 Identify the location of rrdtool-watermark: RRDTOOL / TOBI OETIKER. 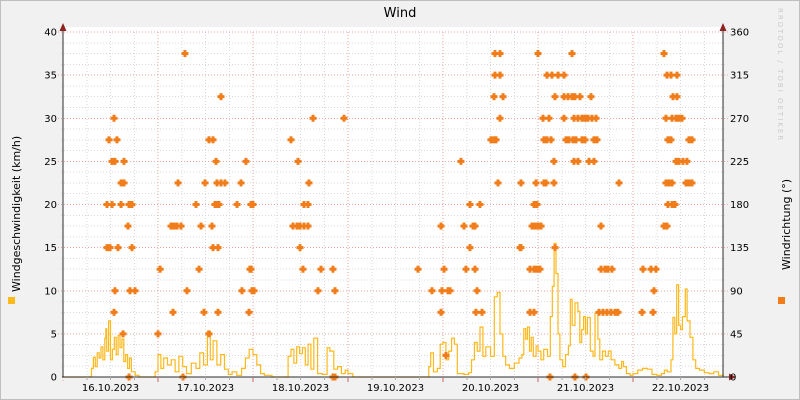
(780, 75).